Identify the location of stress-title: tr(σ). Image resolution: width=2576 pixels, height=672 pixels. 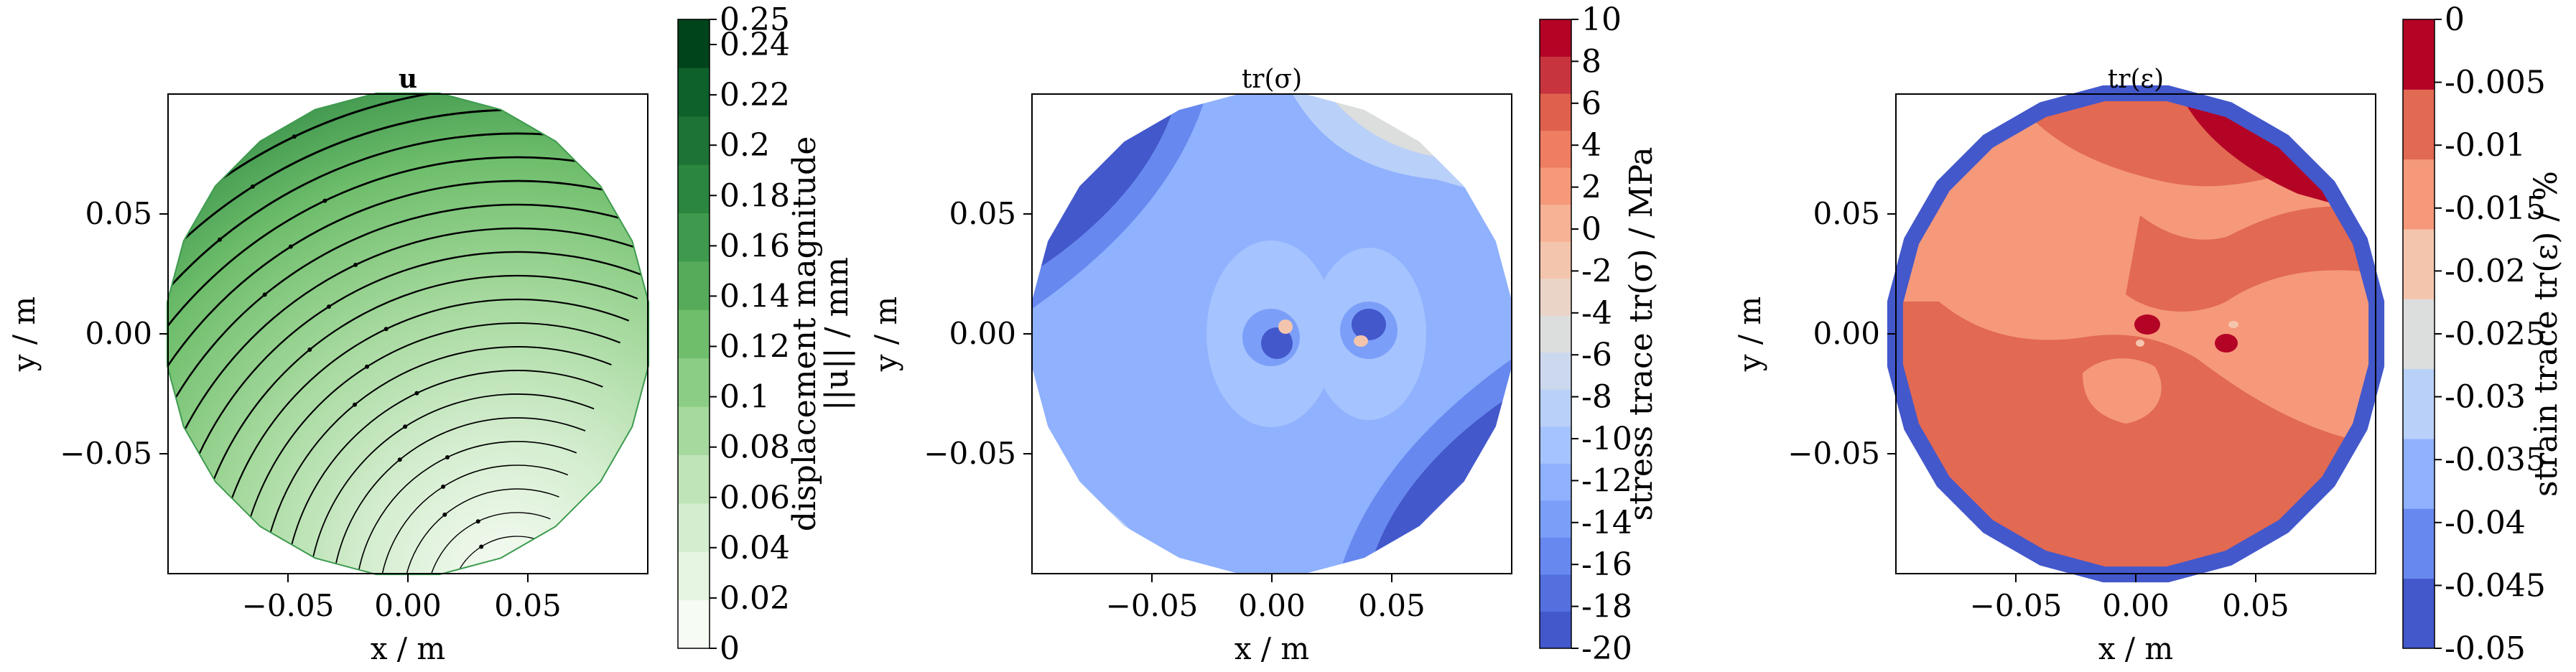
(1272, 79).